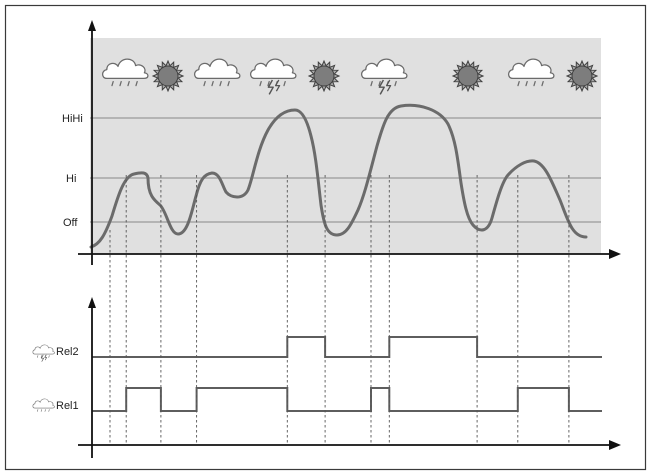  What do you see at coordinates (92, 25) in the screenshot?
I see `signal-y-axis-arrow` at bounding box center [92, 25].